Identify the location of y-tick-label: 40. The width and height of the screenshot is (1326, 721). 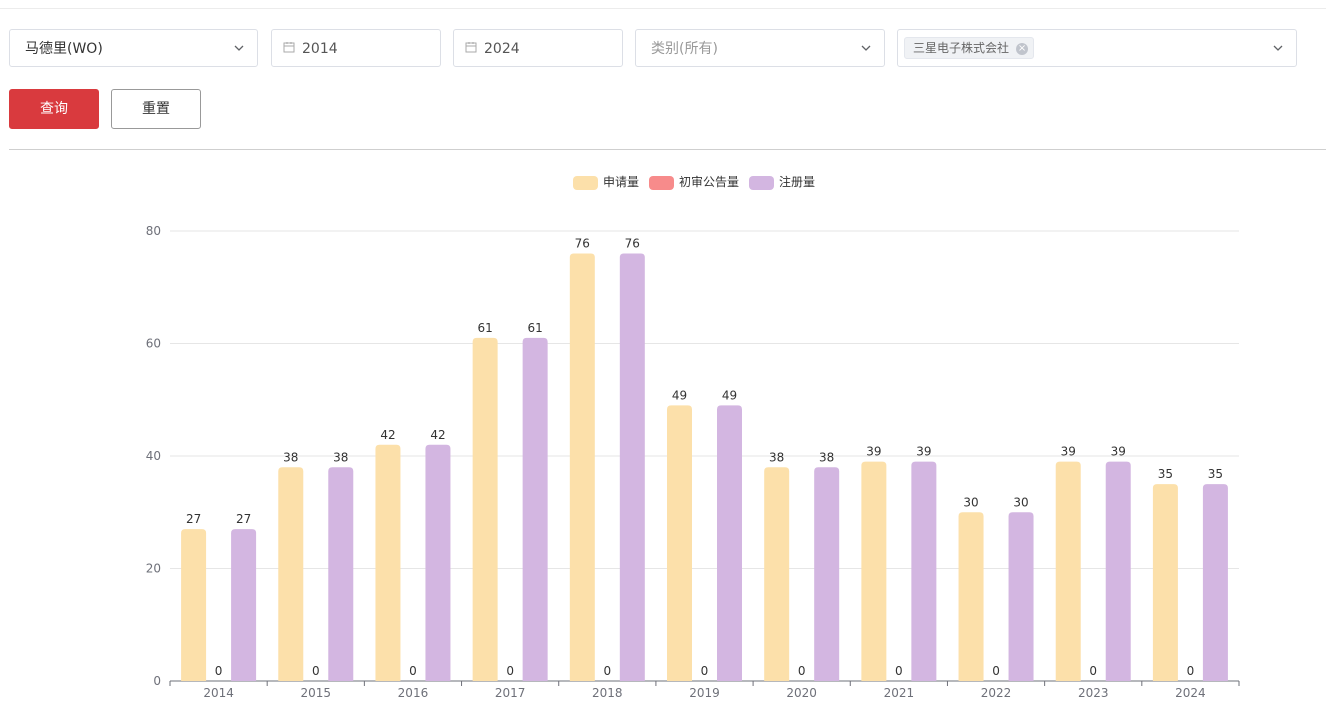
(153, 456).